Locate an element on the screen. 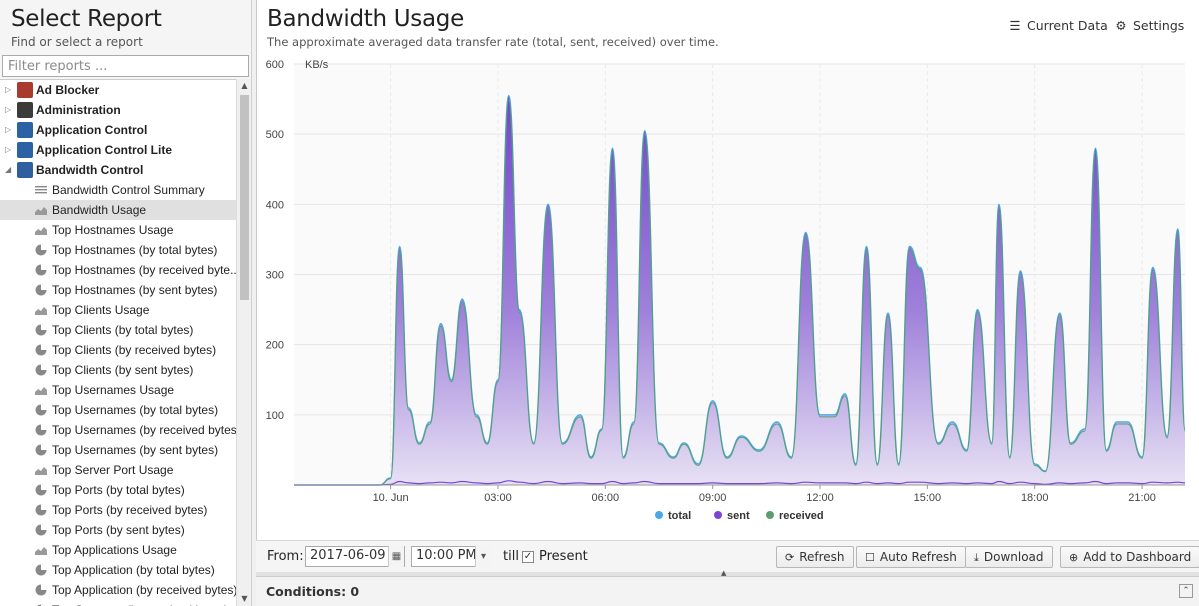  expanded-arrow-icon: ◢ is located at coordinates (8, 169).